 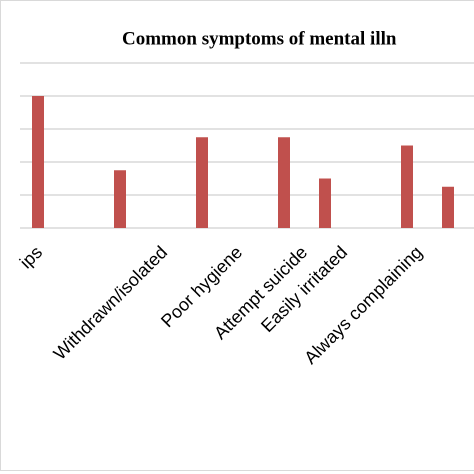 I want to click on x-tick-label: ips, so click(x=31, y=257).